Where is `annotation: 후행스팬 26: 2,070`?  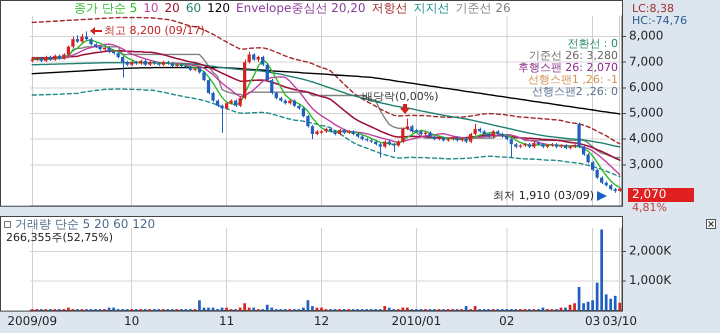
annotation: 후행스팬 26: 2,070 is located at coordinates (568, 67).